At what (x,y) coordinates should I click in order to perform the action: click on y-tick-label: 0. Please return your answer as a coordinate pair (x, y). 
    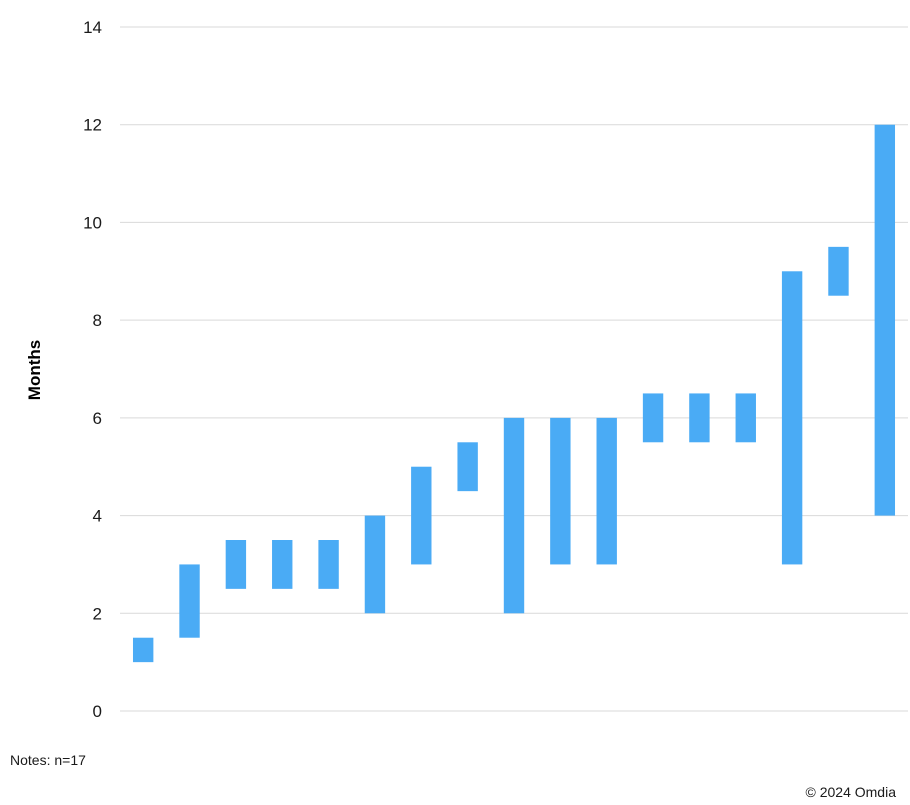
    Looking at the image, I should click on (97, 711).